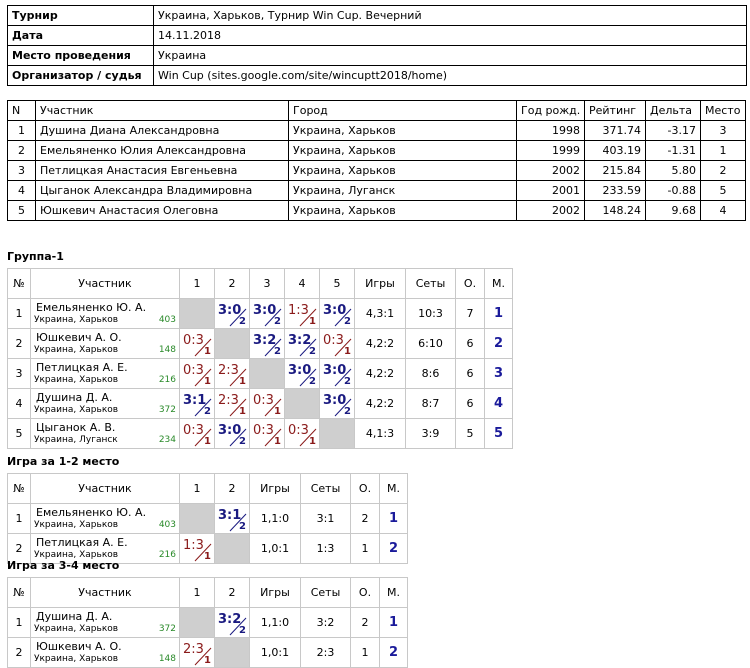 Image resolution: width=750 pixels, height=668 pixels. Describe the element at coordinates (275, 652) in the screenshot. I see `games: 1,0:1` at that location.